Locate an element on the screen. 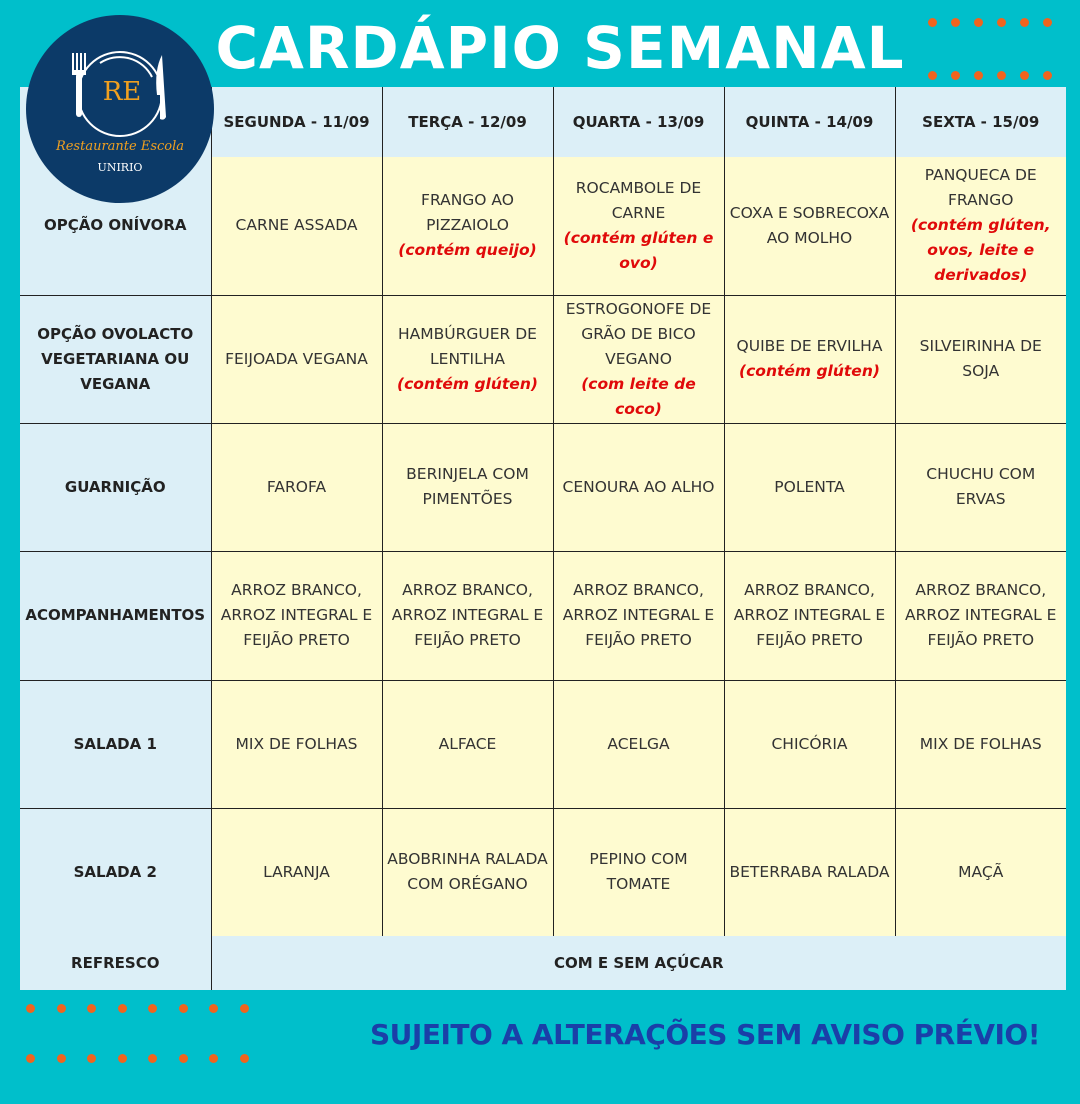  menu-cell: MAÇÃ is located at coordinates (980, 871).